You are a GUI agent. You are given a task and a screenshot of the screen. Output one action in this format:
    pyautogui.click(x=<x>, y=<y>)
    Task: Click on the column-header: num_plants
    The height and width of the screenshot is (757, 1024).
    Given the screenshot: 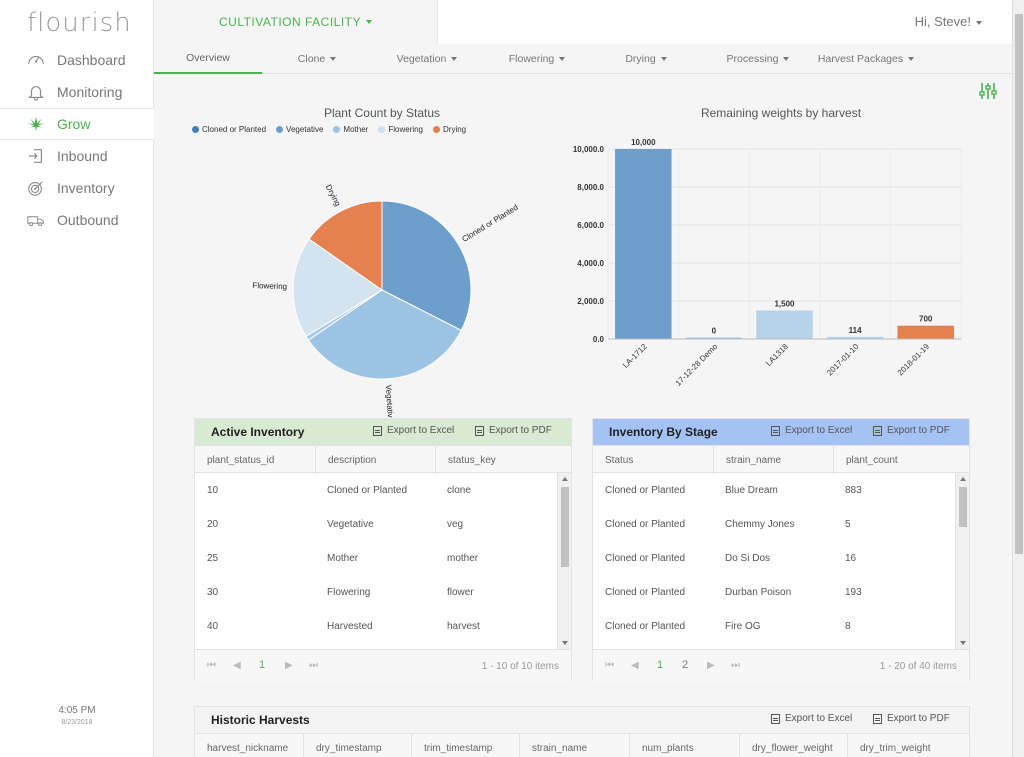 What is the action you would take?
    pyautogui.click(x=684, y=745)
    